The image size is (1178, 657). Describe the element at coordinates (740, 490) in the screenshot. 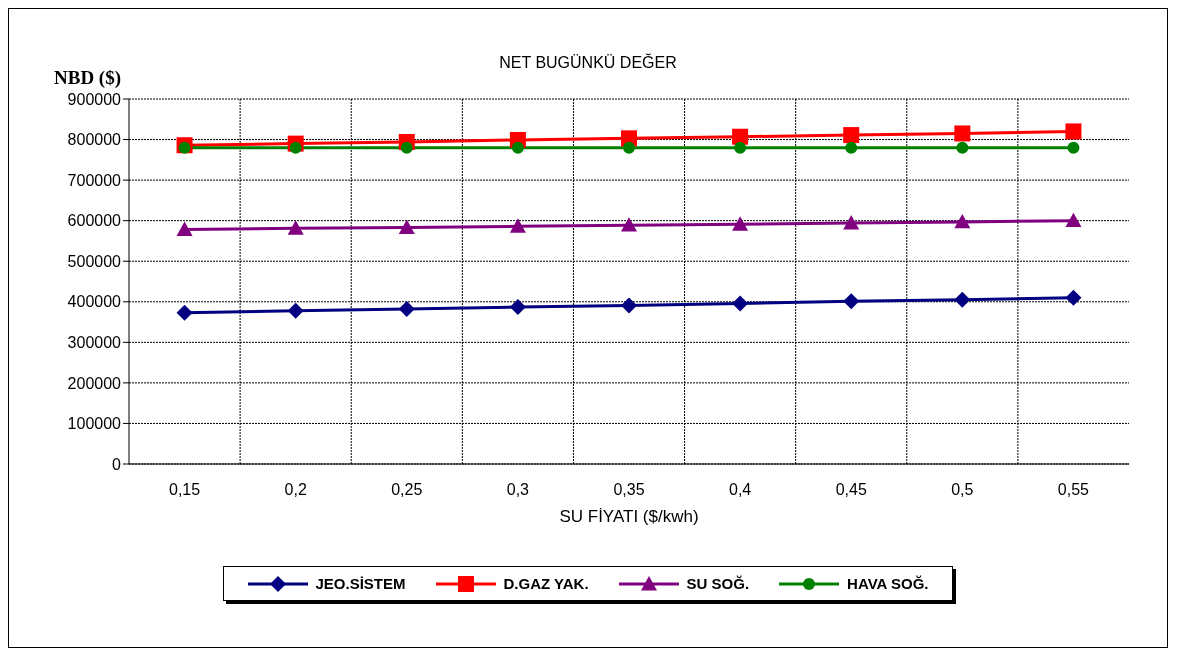

I see `x-tick-label: 0,4` at that location.